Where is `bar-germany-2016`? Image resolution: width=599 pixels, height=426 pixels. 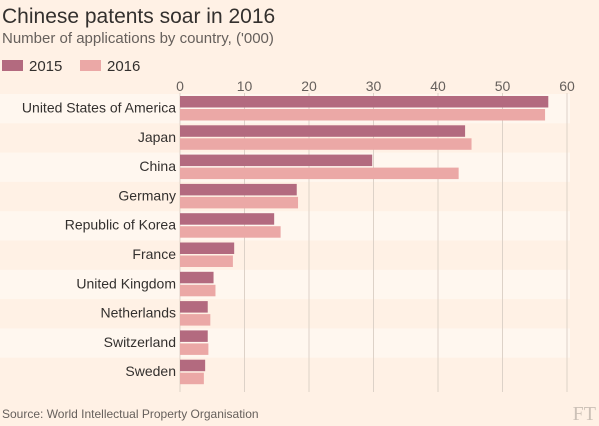 bar-germany-2016 is located at coordinates (239, 202).